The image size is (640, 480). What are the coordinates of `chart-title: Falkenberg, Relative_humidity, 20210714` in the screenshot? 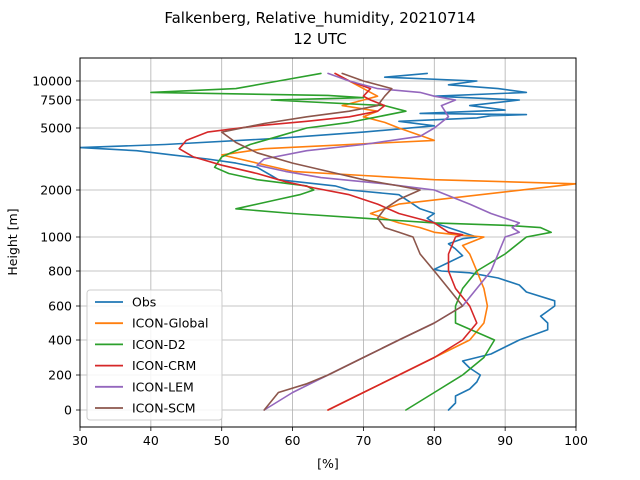 It's located at (319, 18).